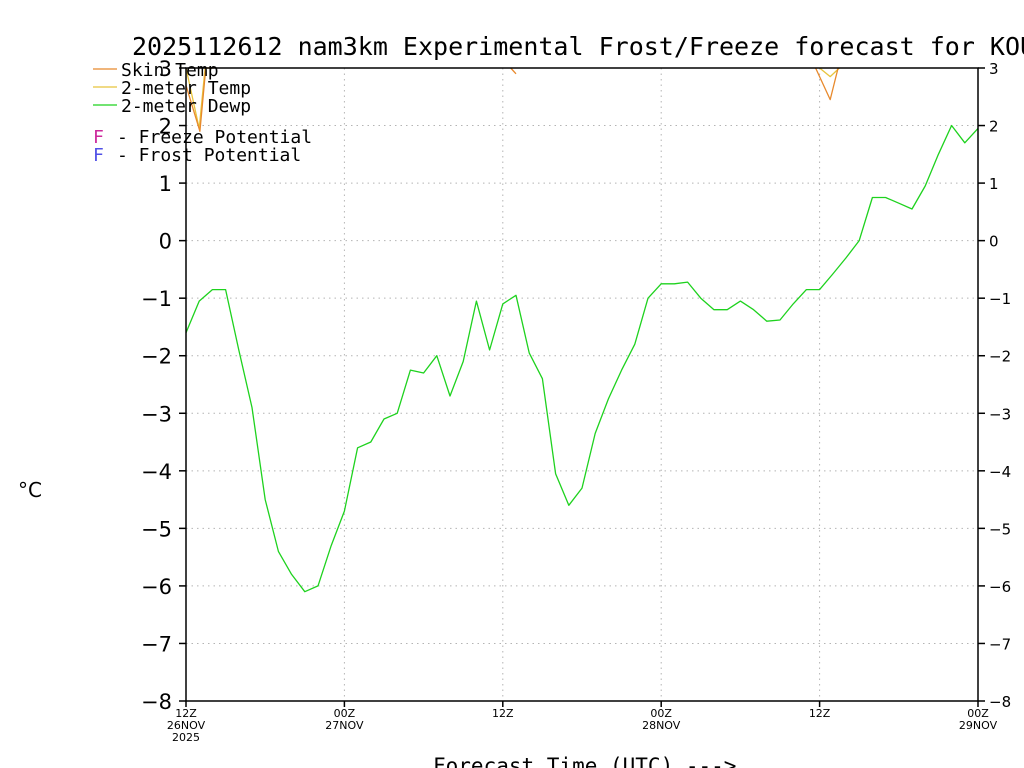 The width and height of the screenshot is (1024, 768). Describe the element at coordinates (829, 72) in the screenshot. I see `series-line-2-meter-temp` at that location.